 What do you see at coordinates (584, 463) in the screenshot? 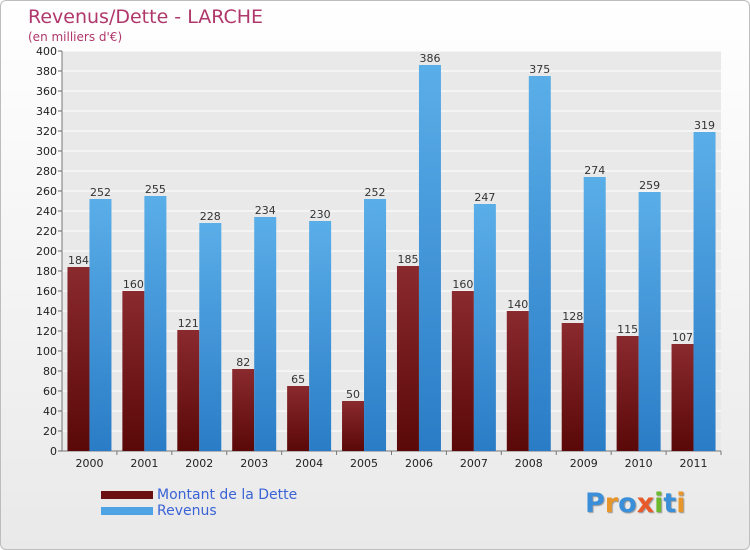
I see `x-tick-label: 2009` at bounding box center [584, 463].